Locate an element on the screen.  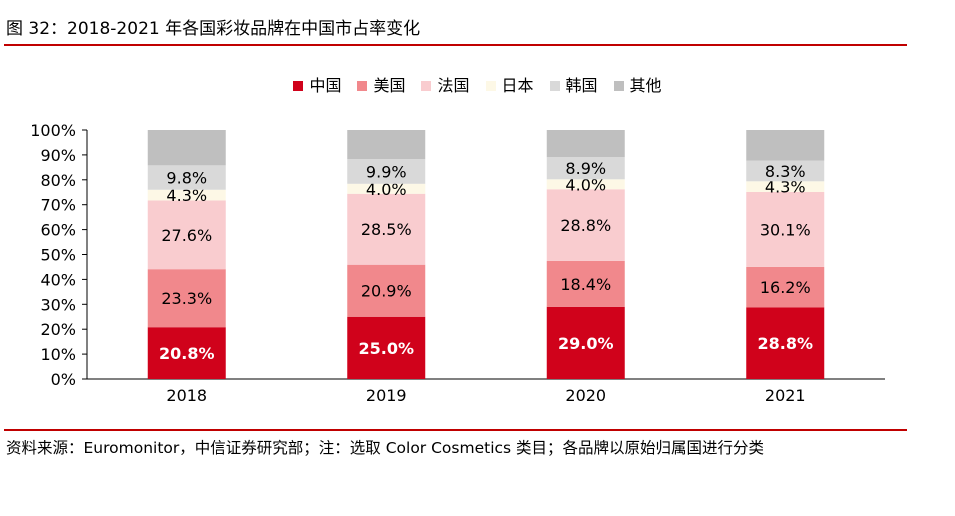
y-tick-label: 10% is located at coordinates (58, 354).